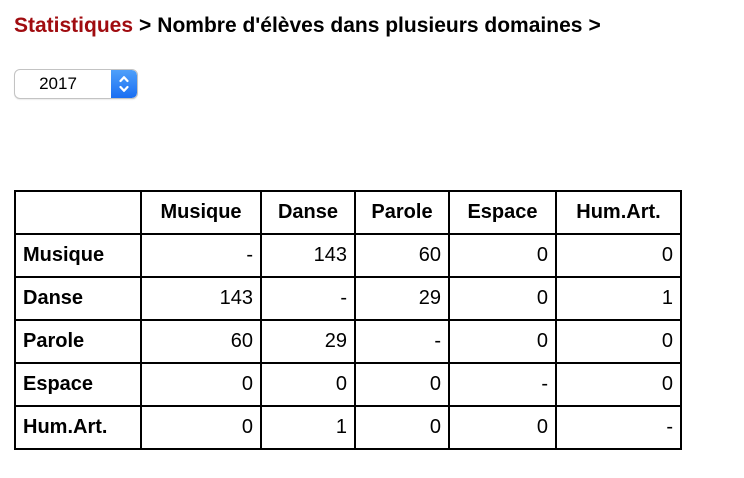 This screenshot has width=744, height=478. What do you see at coordinates (78, 341) in the screenshot?
I see `row-header: Parole` at bounding box center [78, 341].